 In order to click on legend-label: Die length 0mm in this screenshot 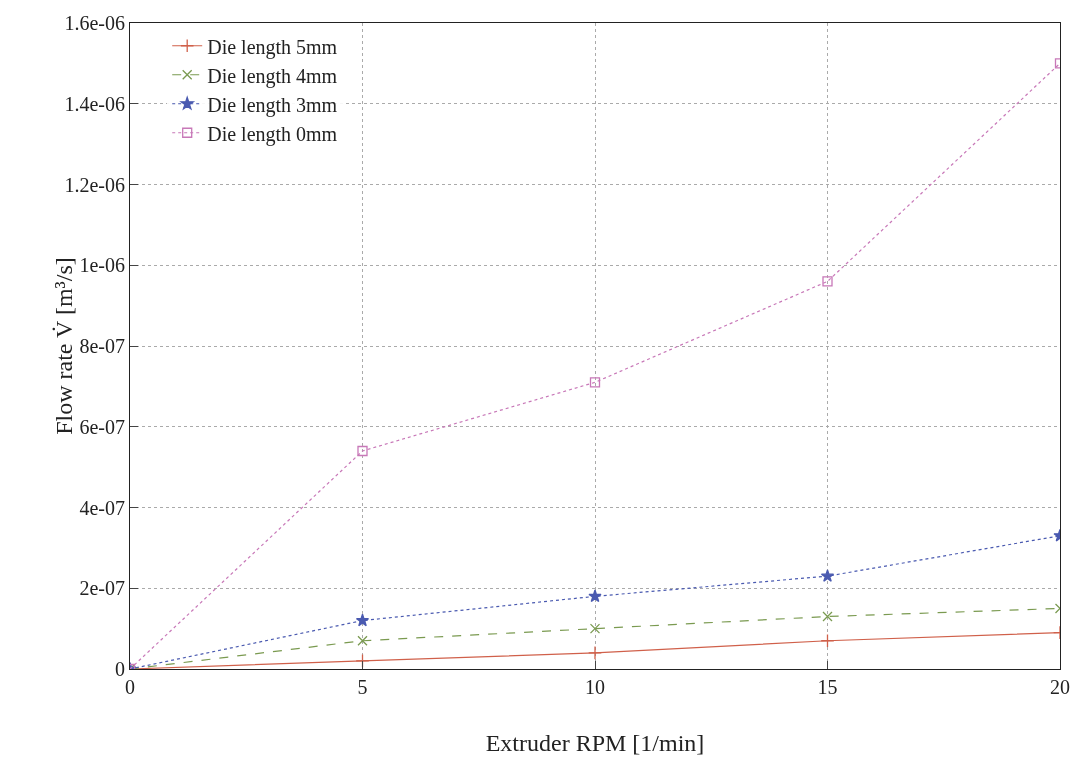, I will do `click(272, 134)`.